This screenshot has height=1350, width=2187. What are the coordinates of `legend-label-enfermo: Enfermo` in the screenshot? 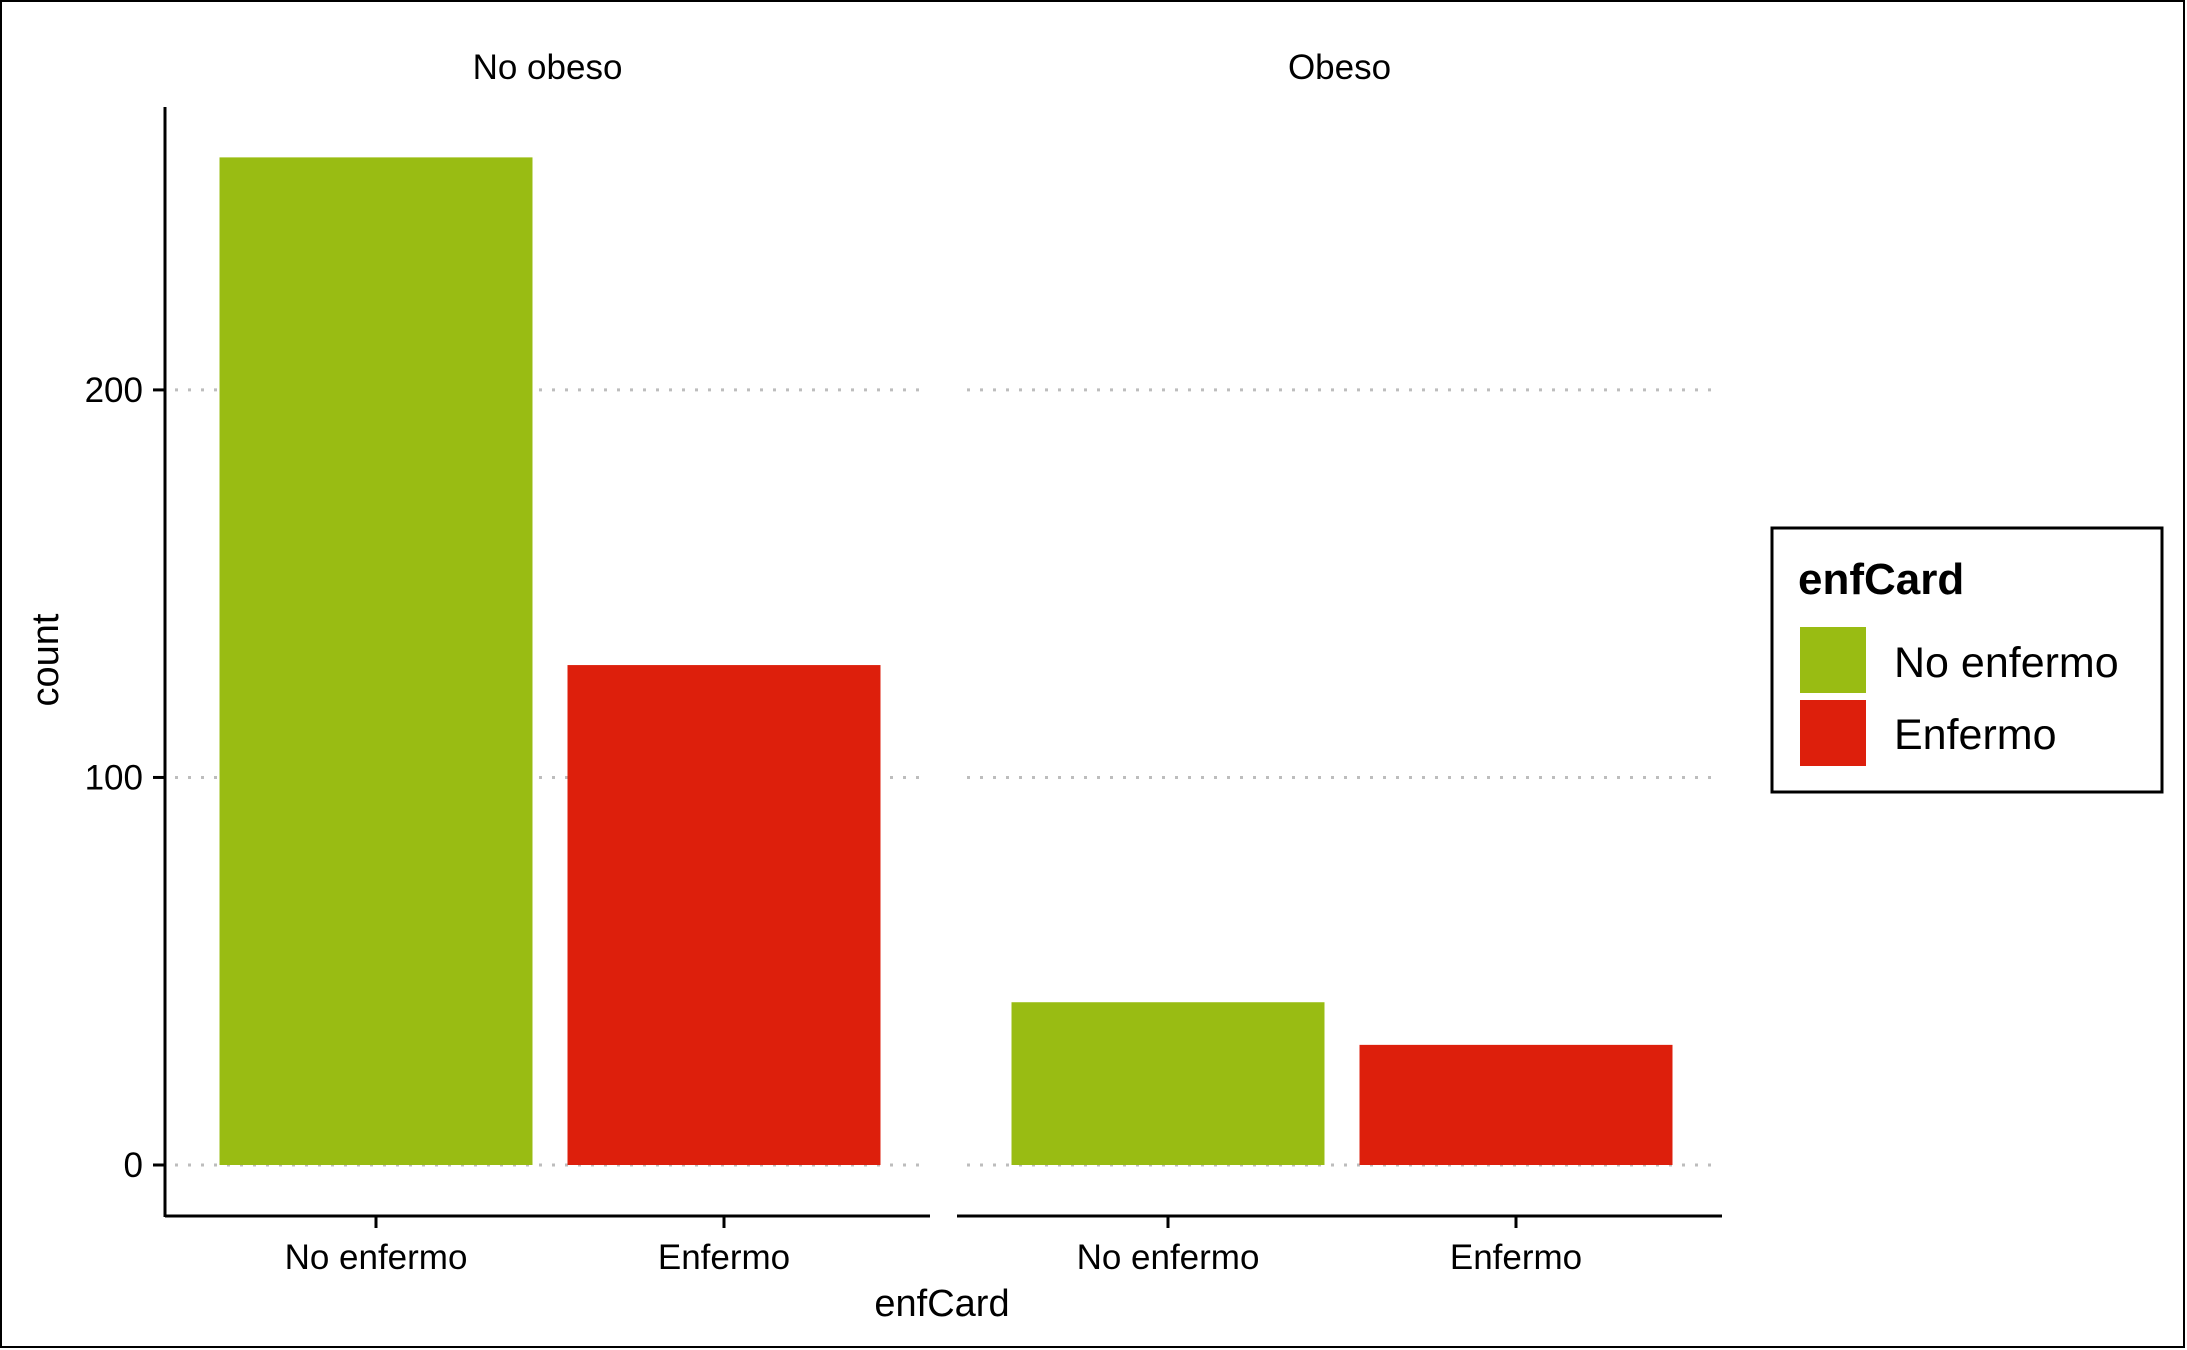 It's located at (1975, 735).